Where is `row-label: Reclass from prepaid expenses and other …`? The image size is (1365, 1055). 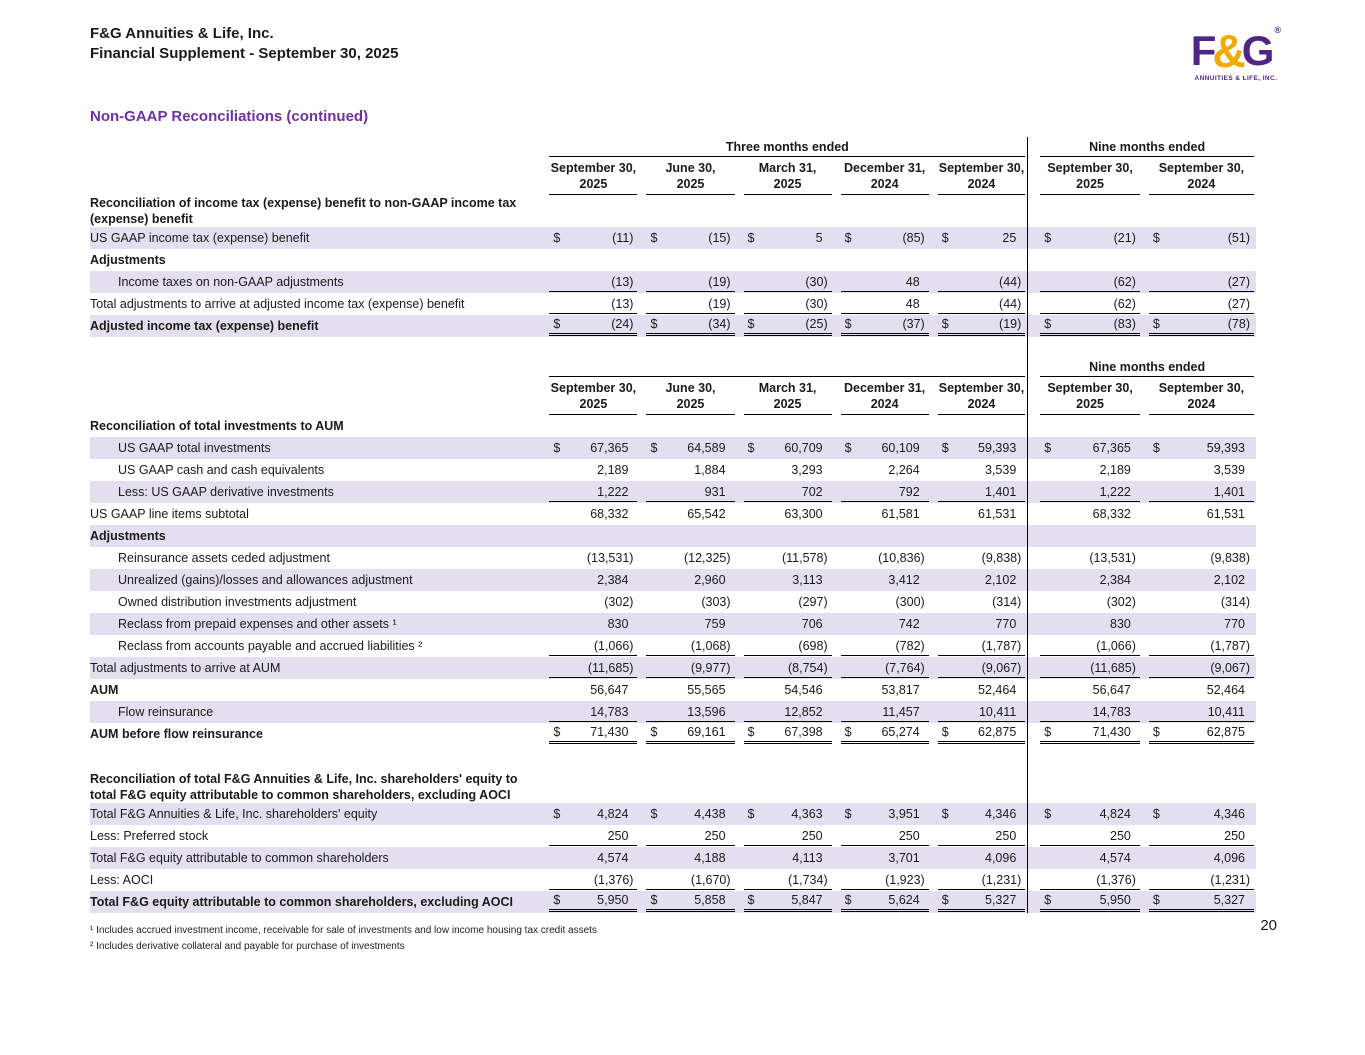 row-label: Reclass from prepaid expenses and other … is located at coordinates (316, 624).